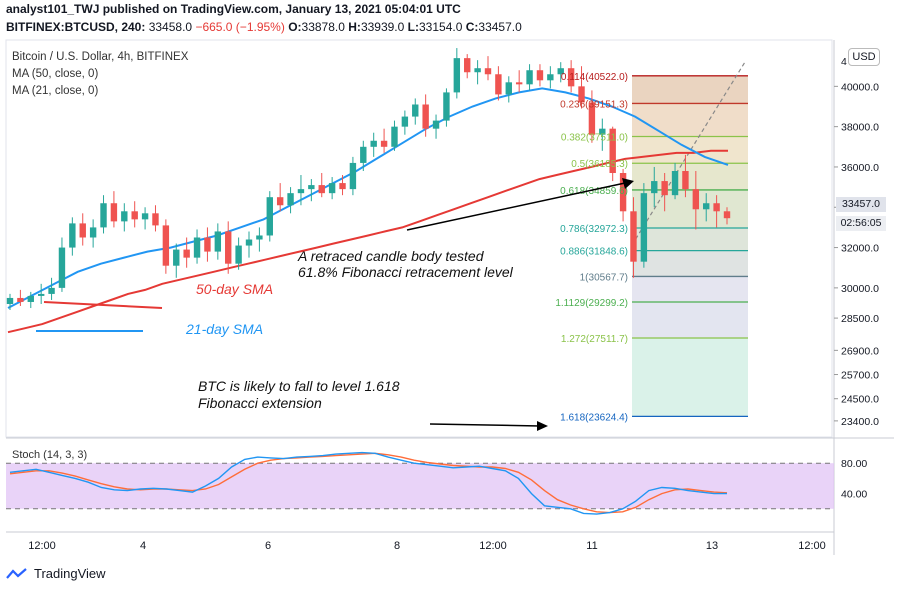  Describe the element at coordinates (224, 329) in the screenshot. I see `sma21-annotation: 21-day SMA` at that location.